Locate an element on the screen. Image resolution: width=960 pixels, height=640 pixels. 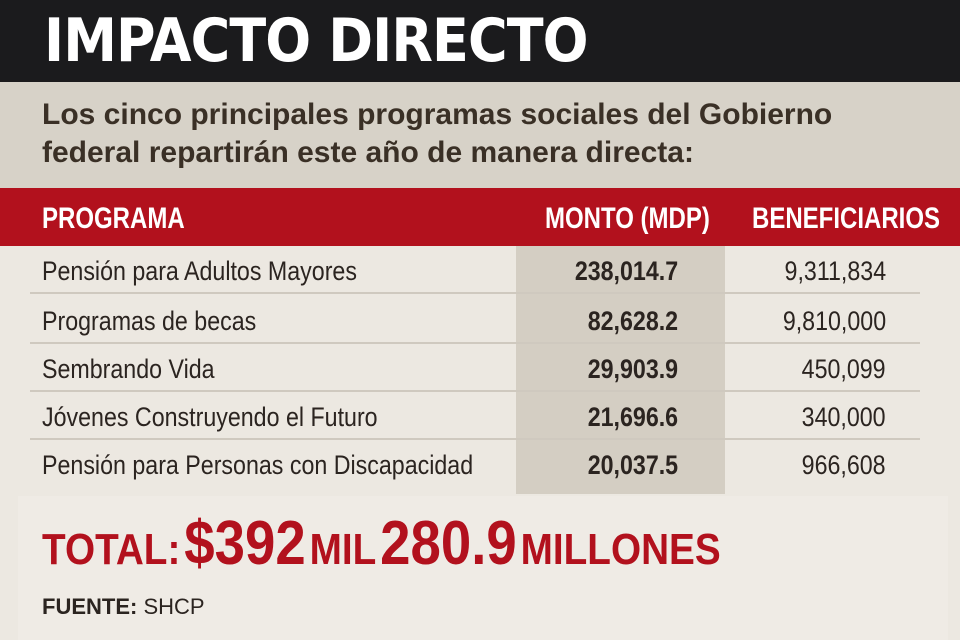
total-line: TOTAL: $392 MIL 280.9 MILLONES is located at coordinates (381, 543).